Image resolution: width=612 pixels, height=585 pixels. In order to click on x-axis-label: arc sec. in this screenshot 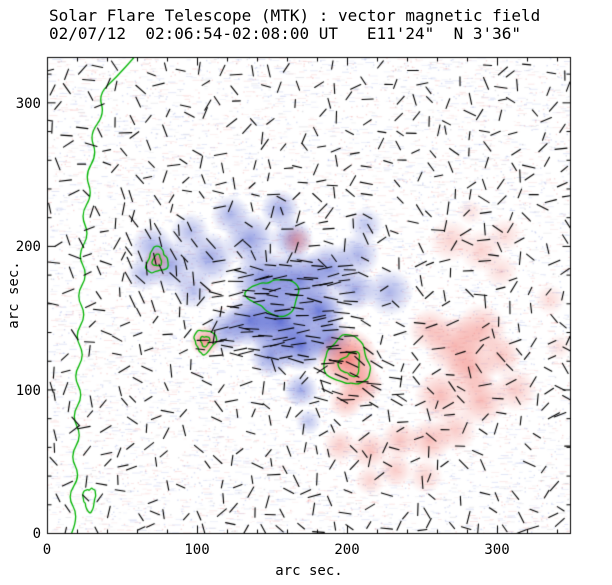, I will do `click(309, 571)`.